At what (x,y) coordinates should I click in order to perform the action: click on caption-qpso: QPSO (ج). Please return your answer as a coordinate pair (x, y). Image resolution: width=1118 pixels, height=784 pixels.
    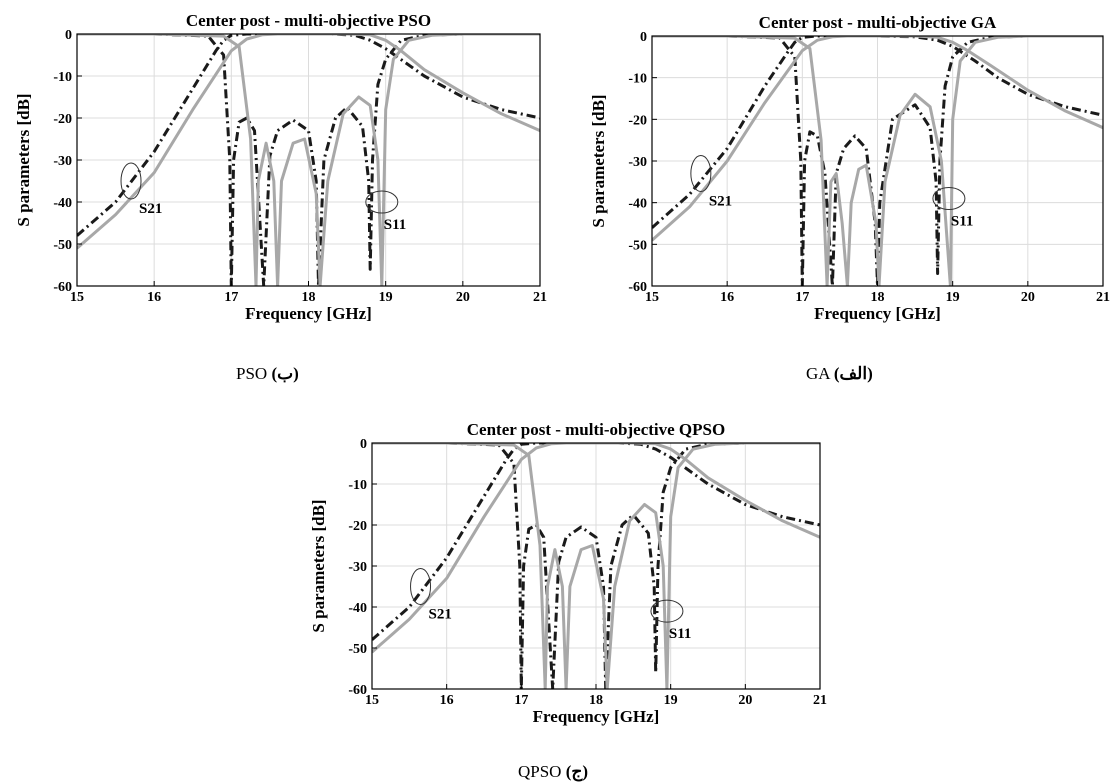
    Looking at the image, I should click on (553, 772).